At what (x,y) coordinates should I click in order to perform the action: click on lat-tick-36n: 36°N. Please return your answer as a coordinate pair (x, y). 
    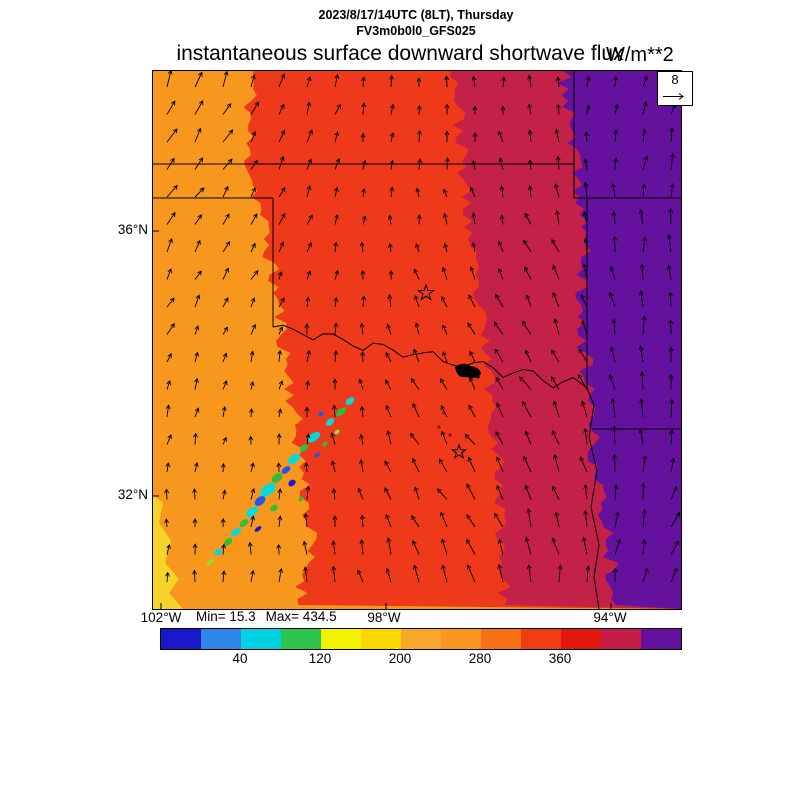
    Looking at the image, I should click on (132, 229).